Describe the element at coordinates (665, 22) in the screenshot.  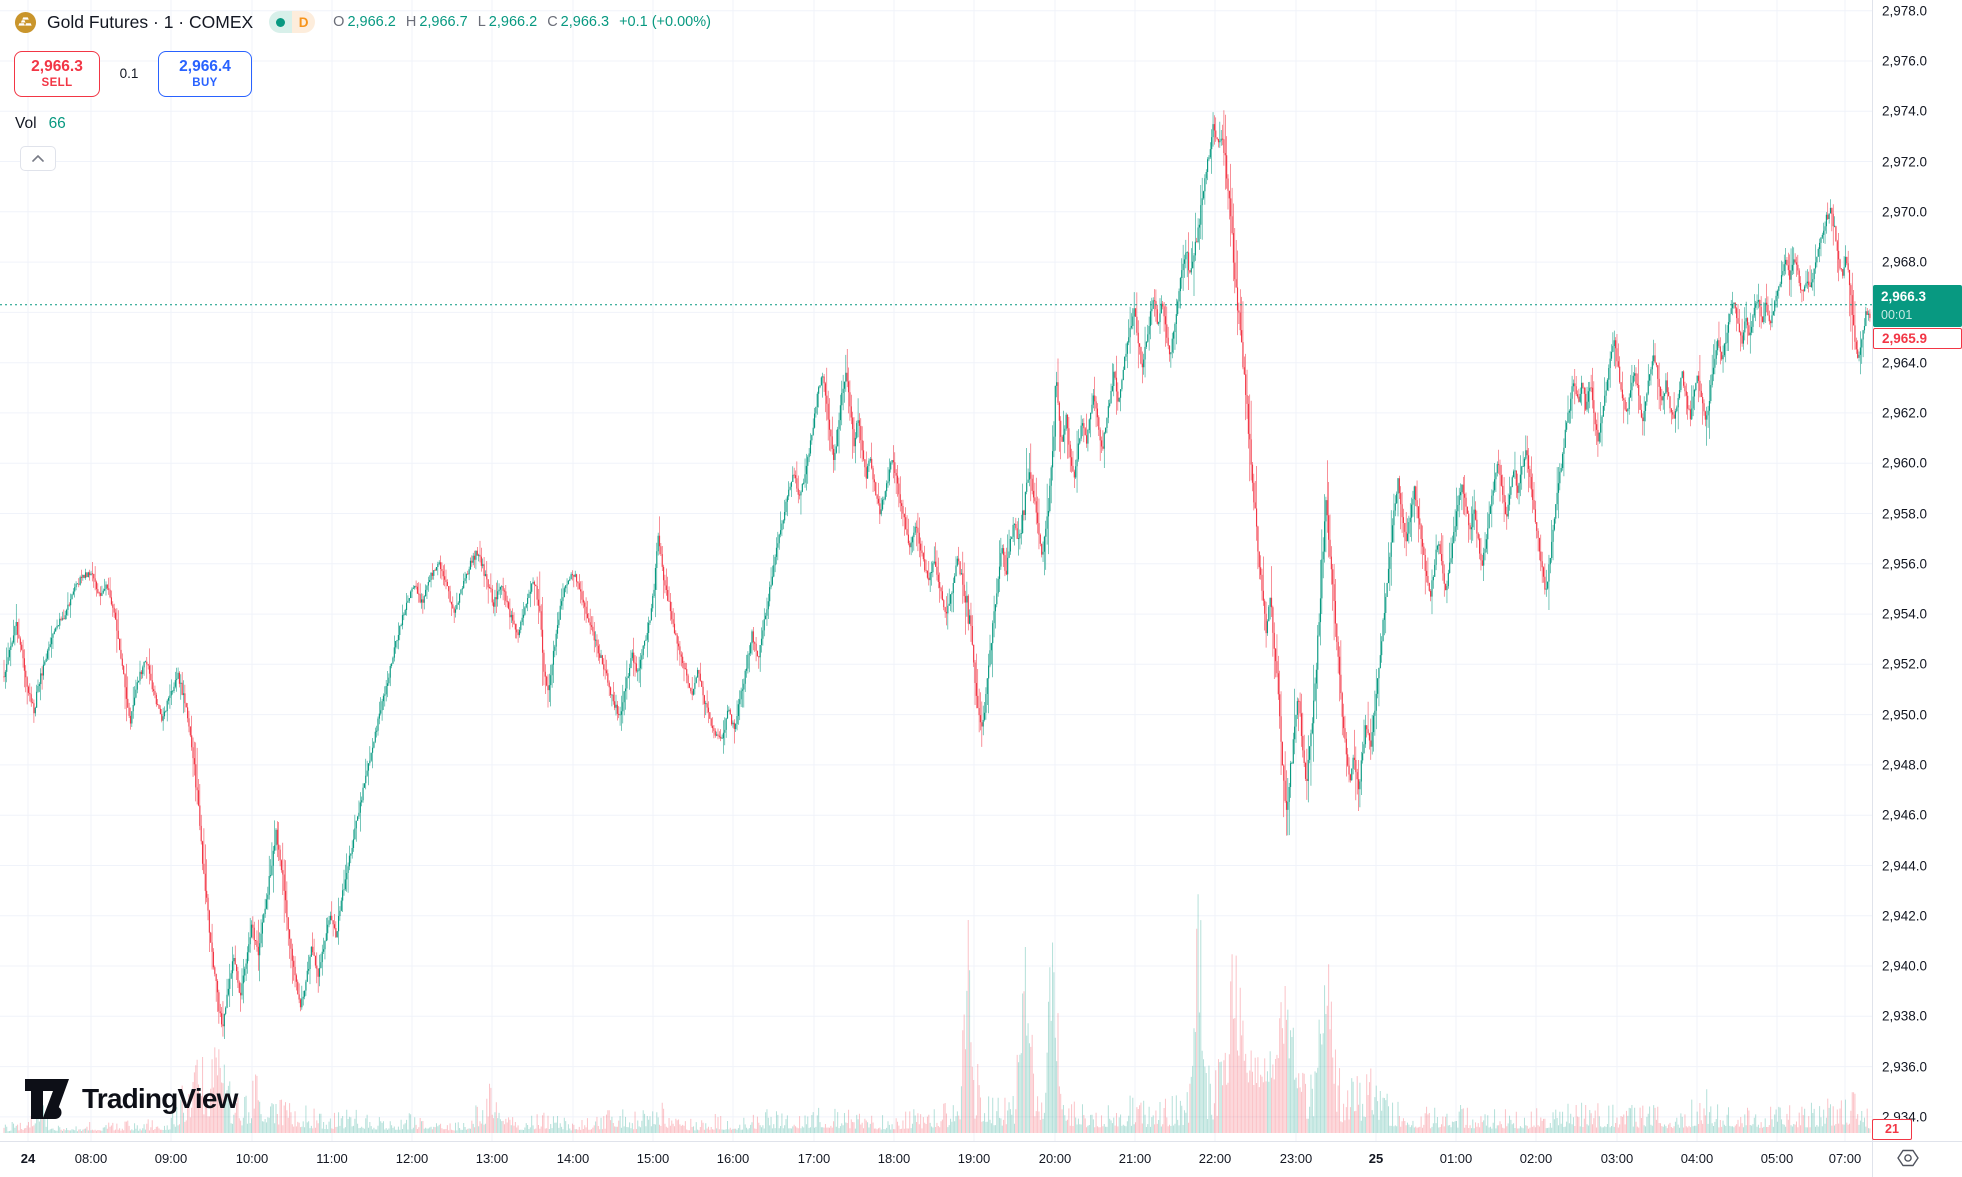
I see `change-value: +0.1 (+0.00%)` at that location.